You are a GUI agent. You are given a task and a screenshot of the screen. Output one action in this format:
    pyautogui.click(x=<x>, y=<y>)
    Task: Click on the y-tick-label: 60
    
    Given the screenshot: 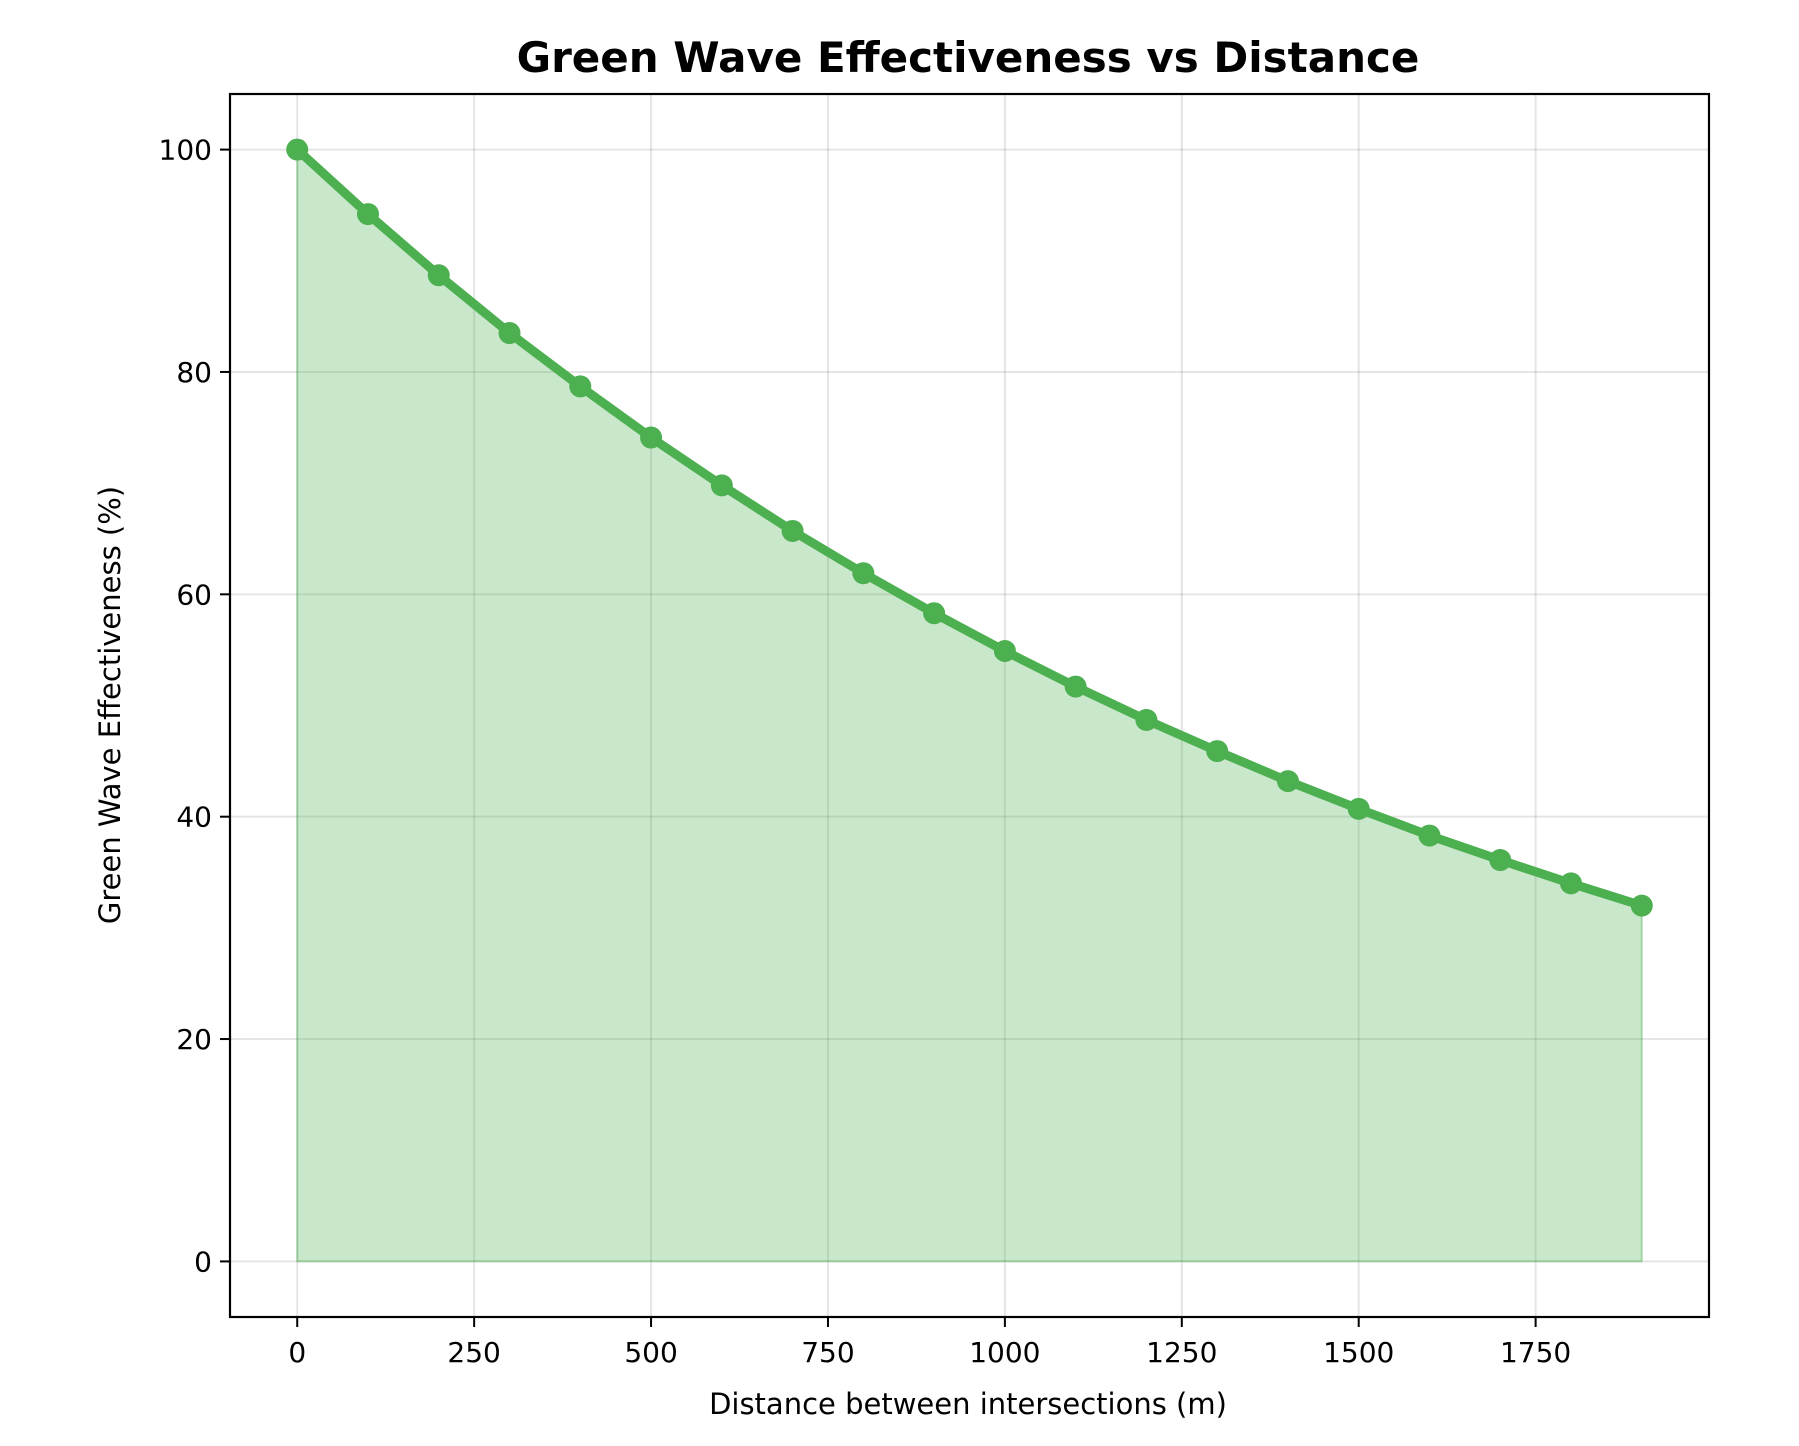 What is the action you would take?
    pyautogui.click(x=194, y=594)
    